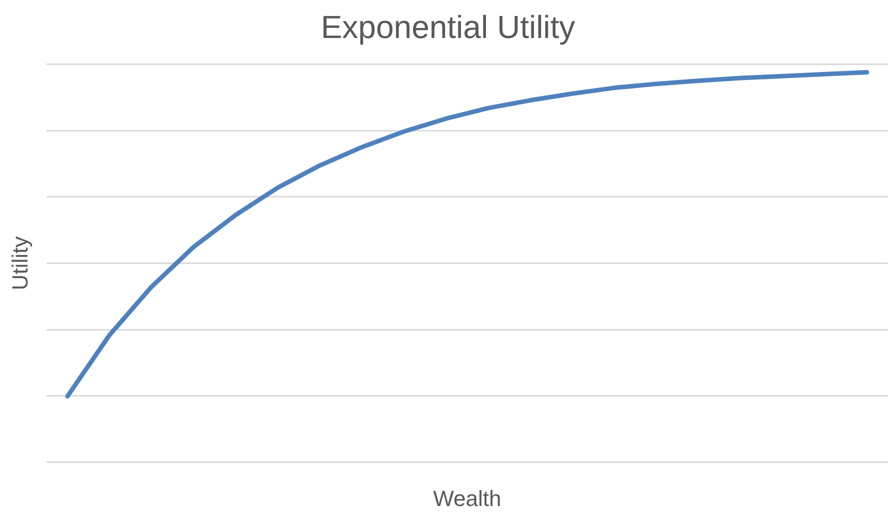 This screenshot has width=896, height=521. What do you see at coordinates (19, 263) in the screenshot?
I see `y-axis-title: Utility` at bounding box center [19, 263].